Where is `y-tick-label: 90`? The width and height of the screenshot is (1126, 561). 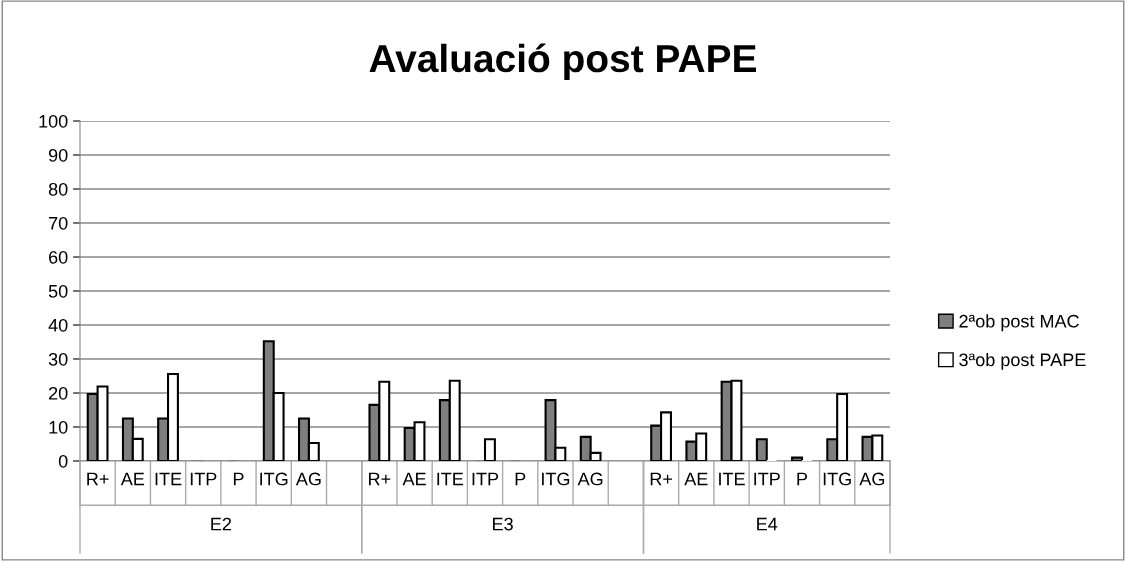 y-tick-label: 90 is located at coordinates (58, 155).